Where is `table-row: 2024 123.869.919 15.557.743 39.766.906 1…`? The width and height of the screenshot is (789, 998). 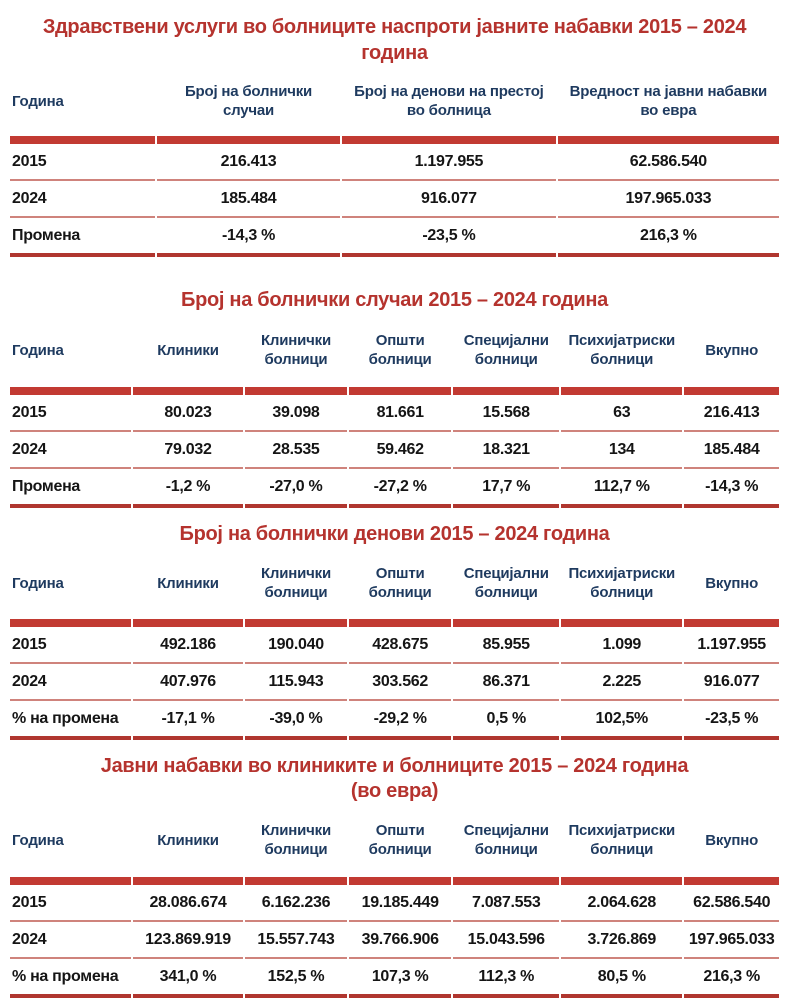 table-row: 2024 123.869.919 15.557.743 39.766.906 1… is located at coordinates (394, 940).